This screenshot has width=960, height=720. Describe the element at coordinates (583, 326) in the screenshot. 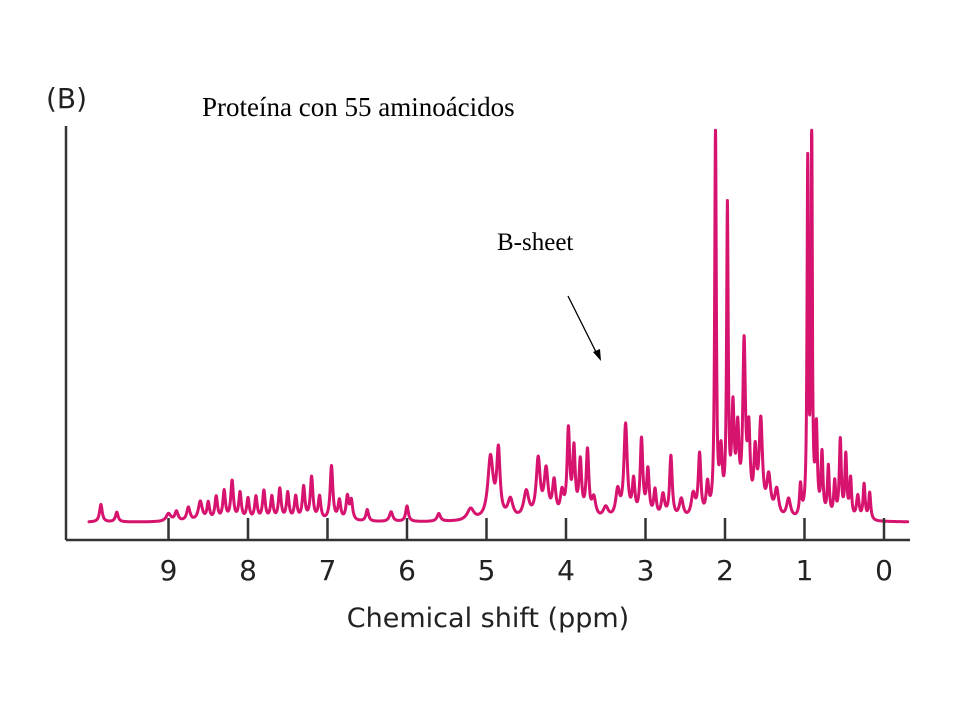

I see `annotation-arrow` at that location.